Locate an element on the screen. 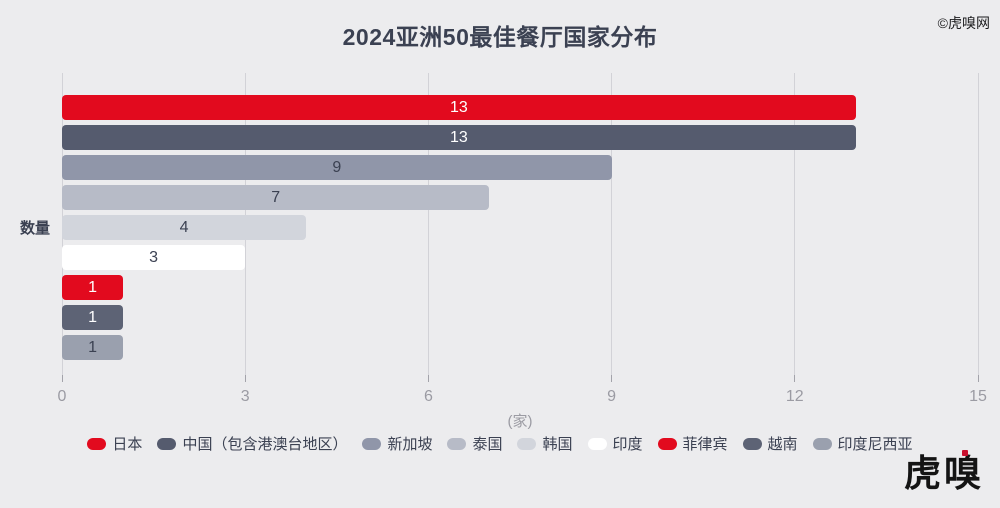 The width and height of the screenshot is (1000, 508). x-tick-label-3: 3 is located at coordinates (245, 396).